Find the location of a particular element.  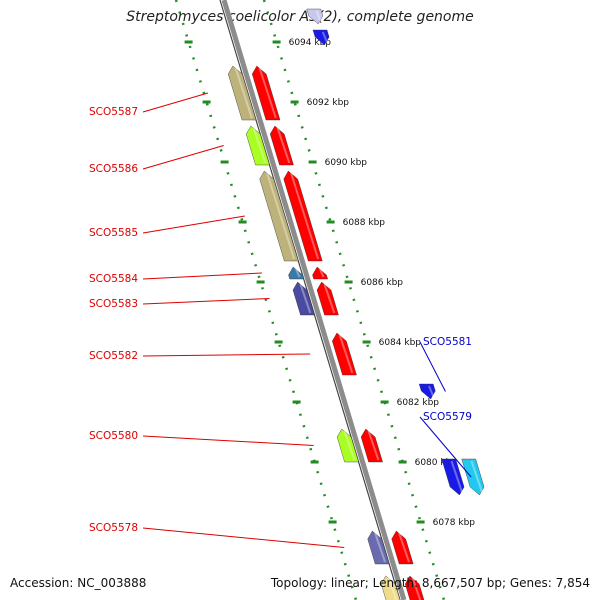

gene-label: SCO5587 is located at coordinates (113, 112).